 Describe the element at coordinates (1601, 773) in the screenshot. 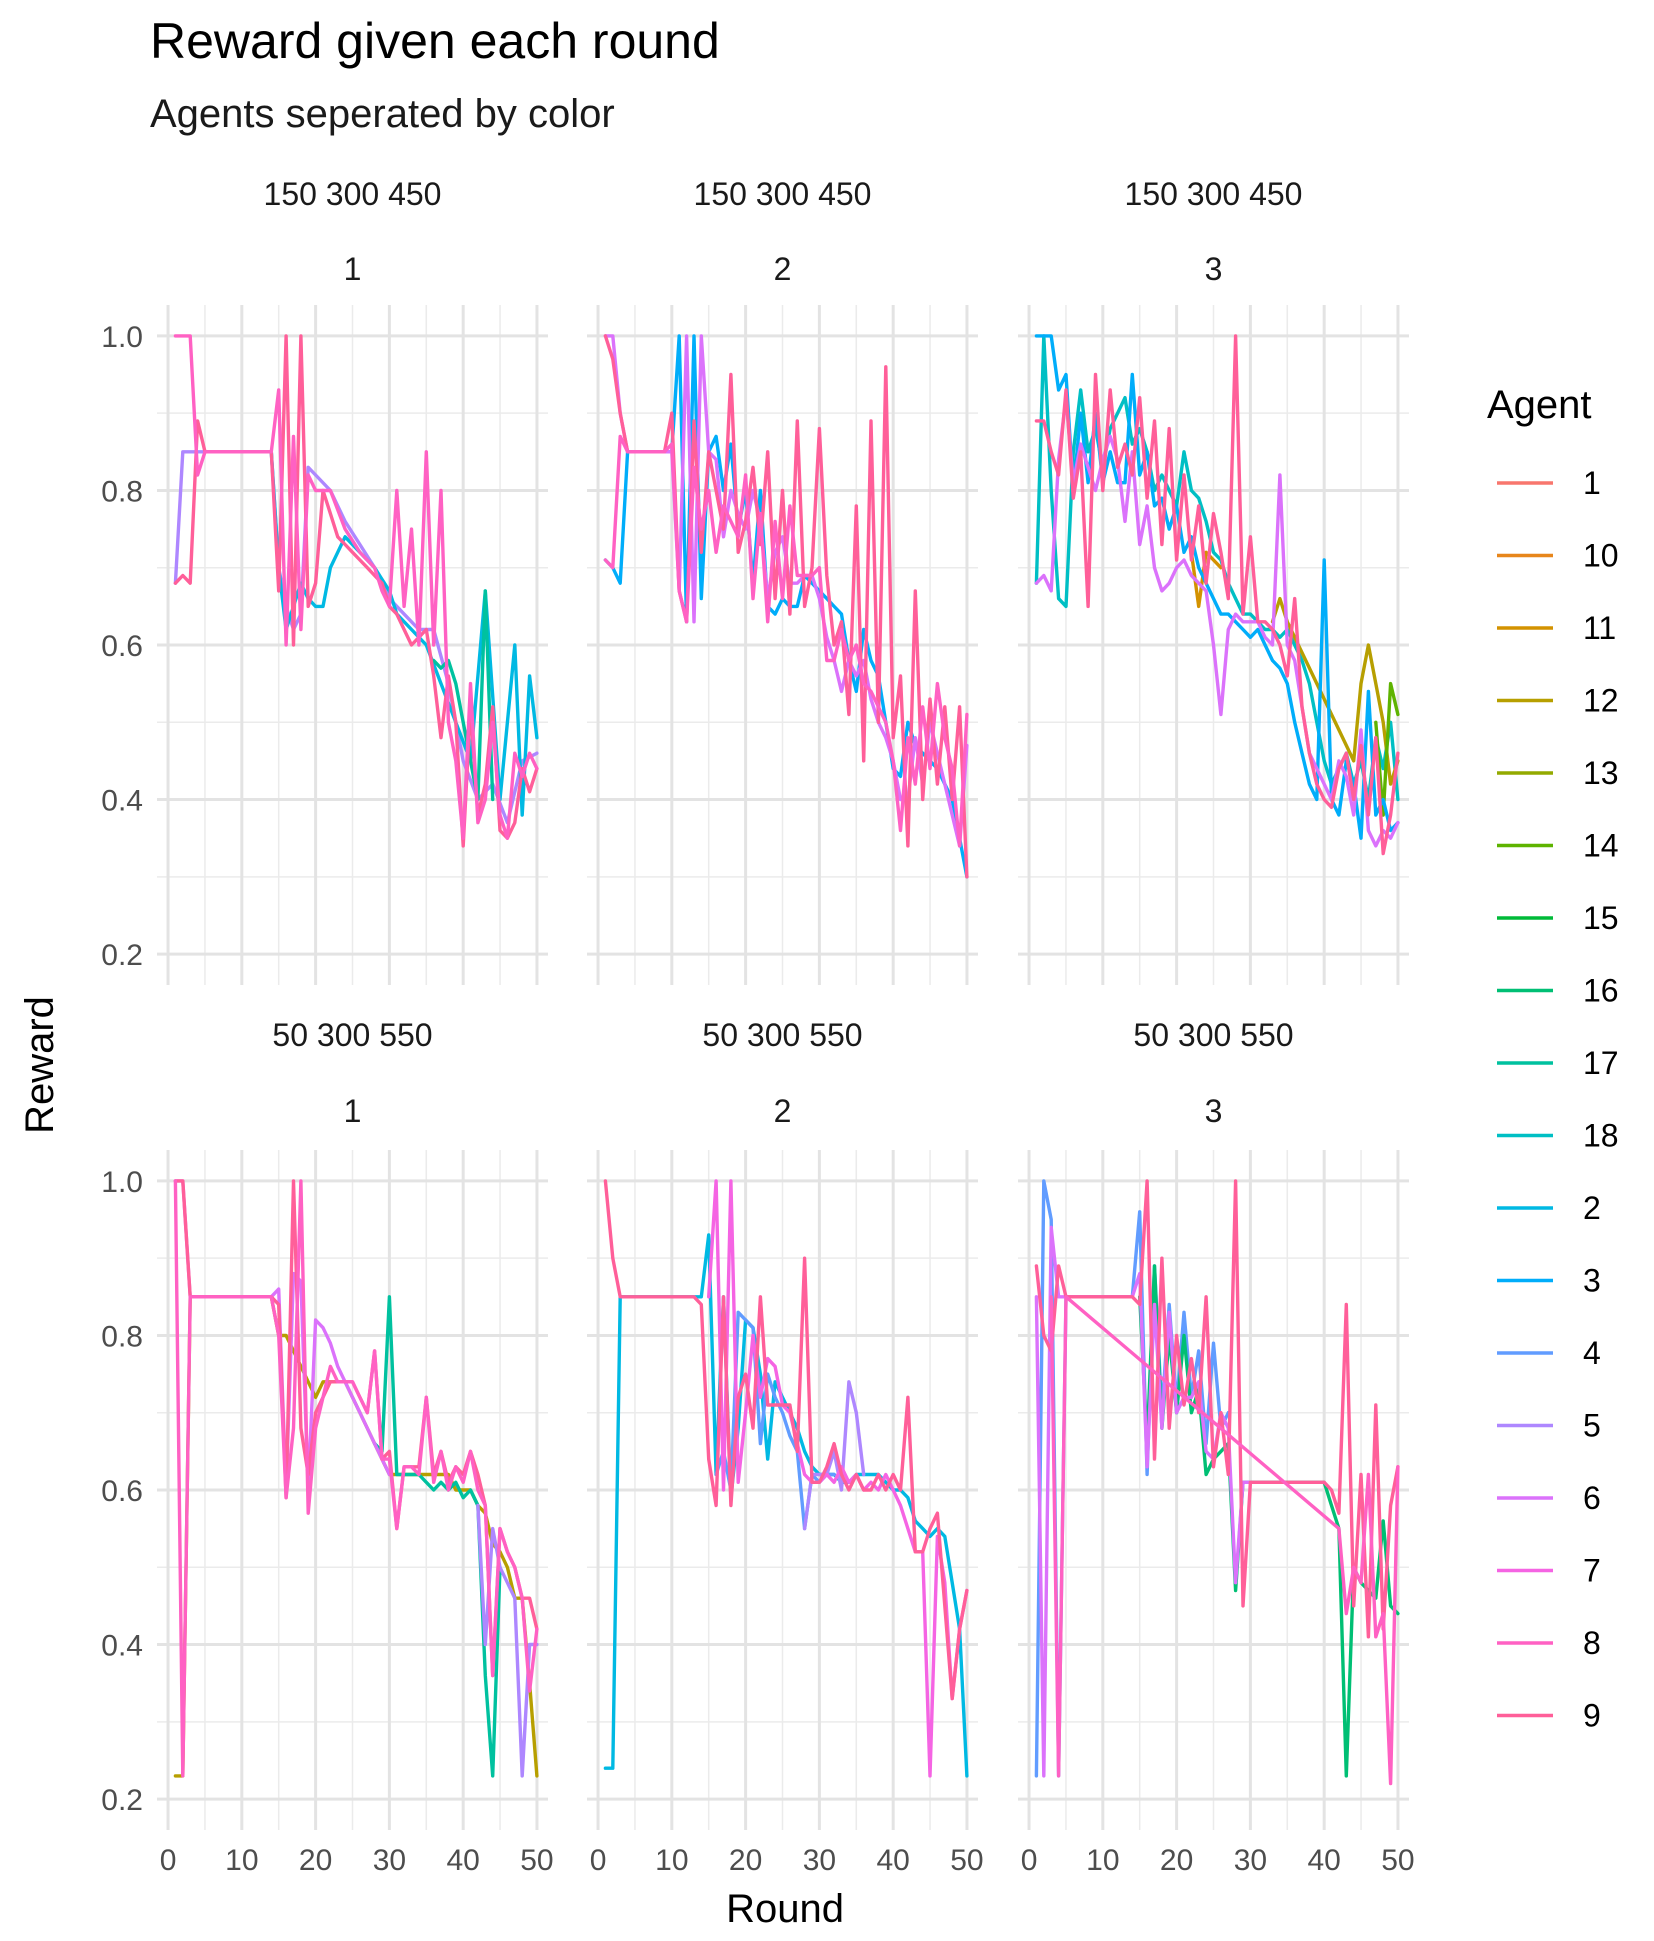

I see `legend-label: 13` at that location.